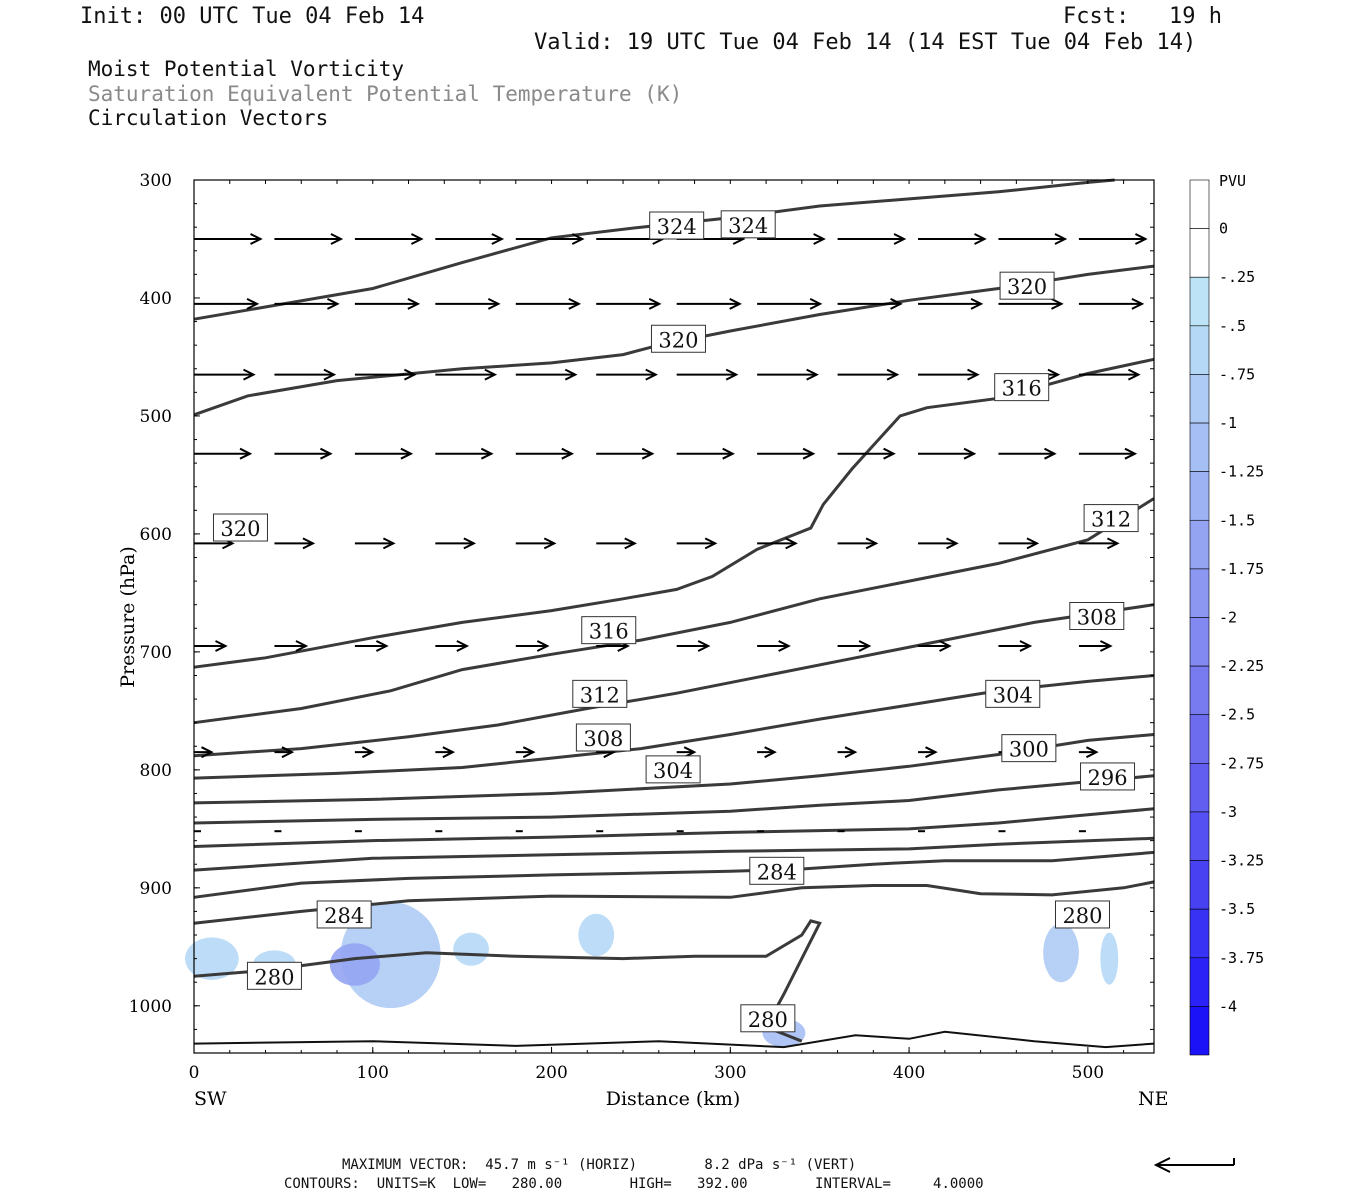 The image size is (1350, 1200). I want to click on y-tick-label: 700, so click(156, 653).